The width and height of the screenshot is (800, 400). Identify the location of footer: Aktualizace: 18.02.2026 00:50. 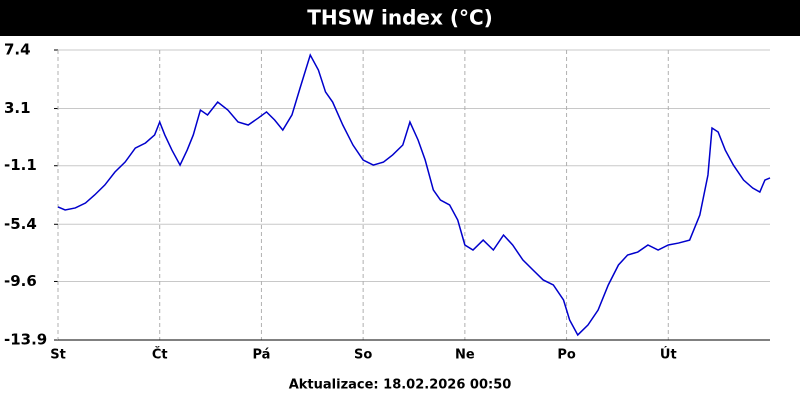
(400, 385).